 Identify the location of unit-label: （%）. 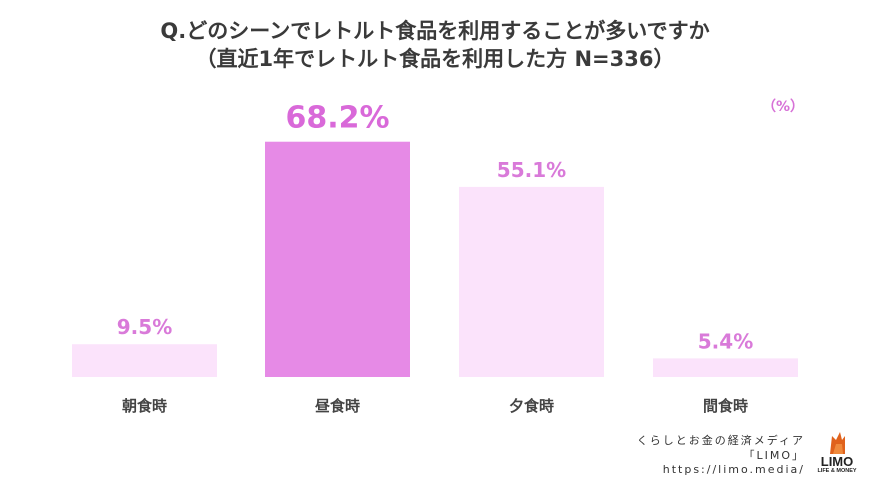
(783, 107).